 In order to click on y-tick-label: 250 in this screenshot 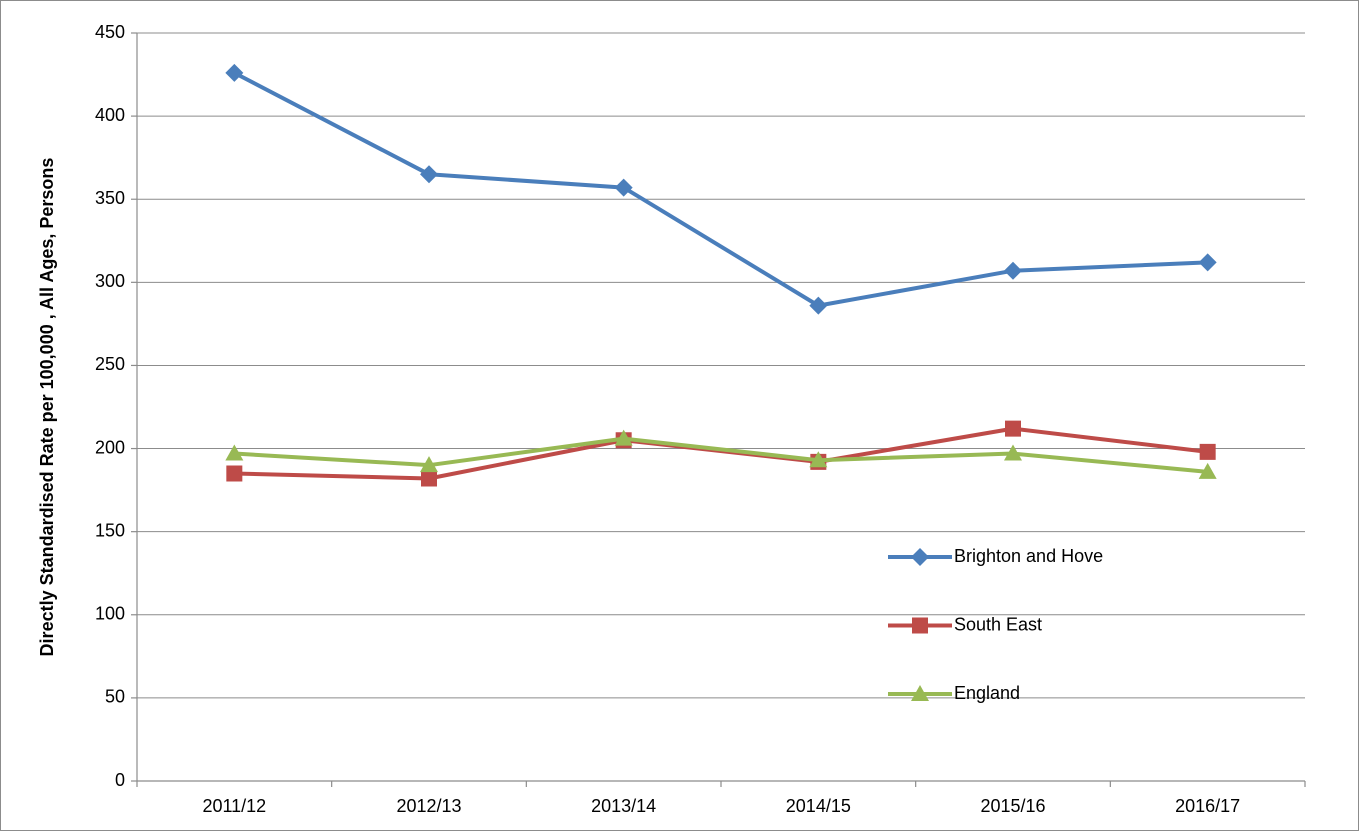, I will do `click(110, 364)`.